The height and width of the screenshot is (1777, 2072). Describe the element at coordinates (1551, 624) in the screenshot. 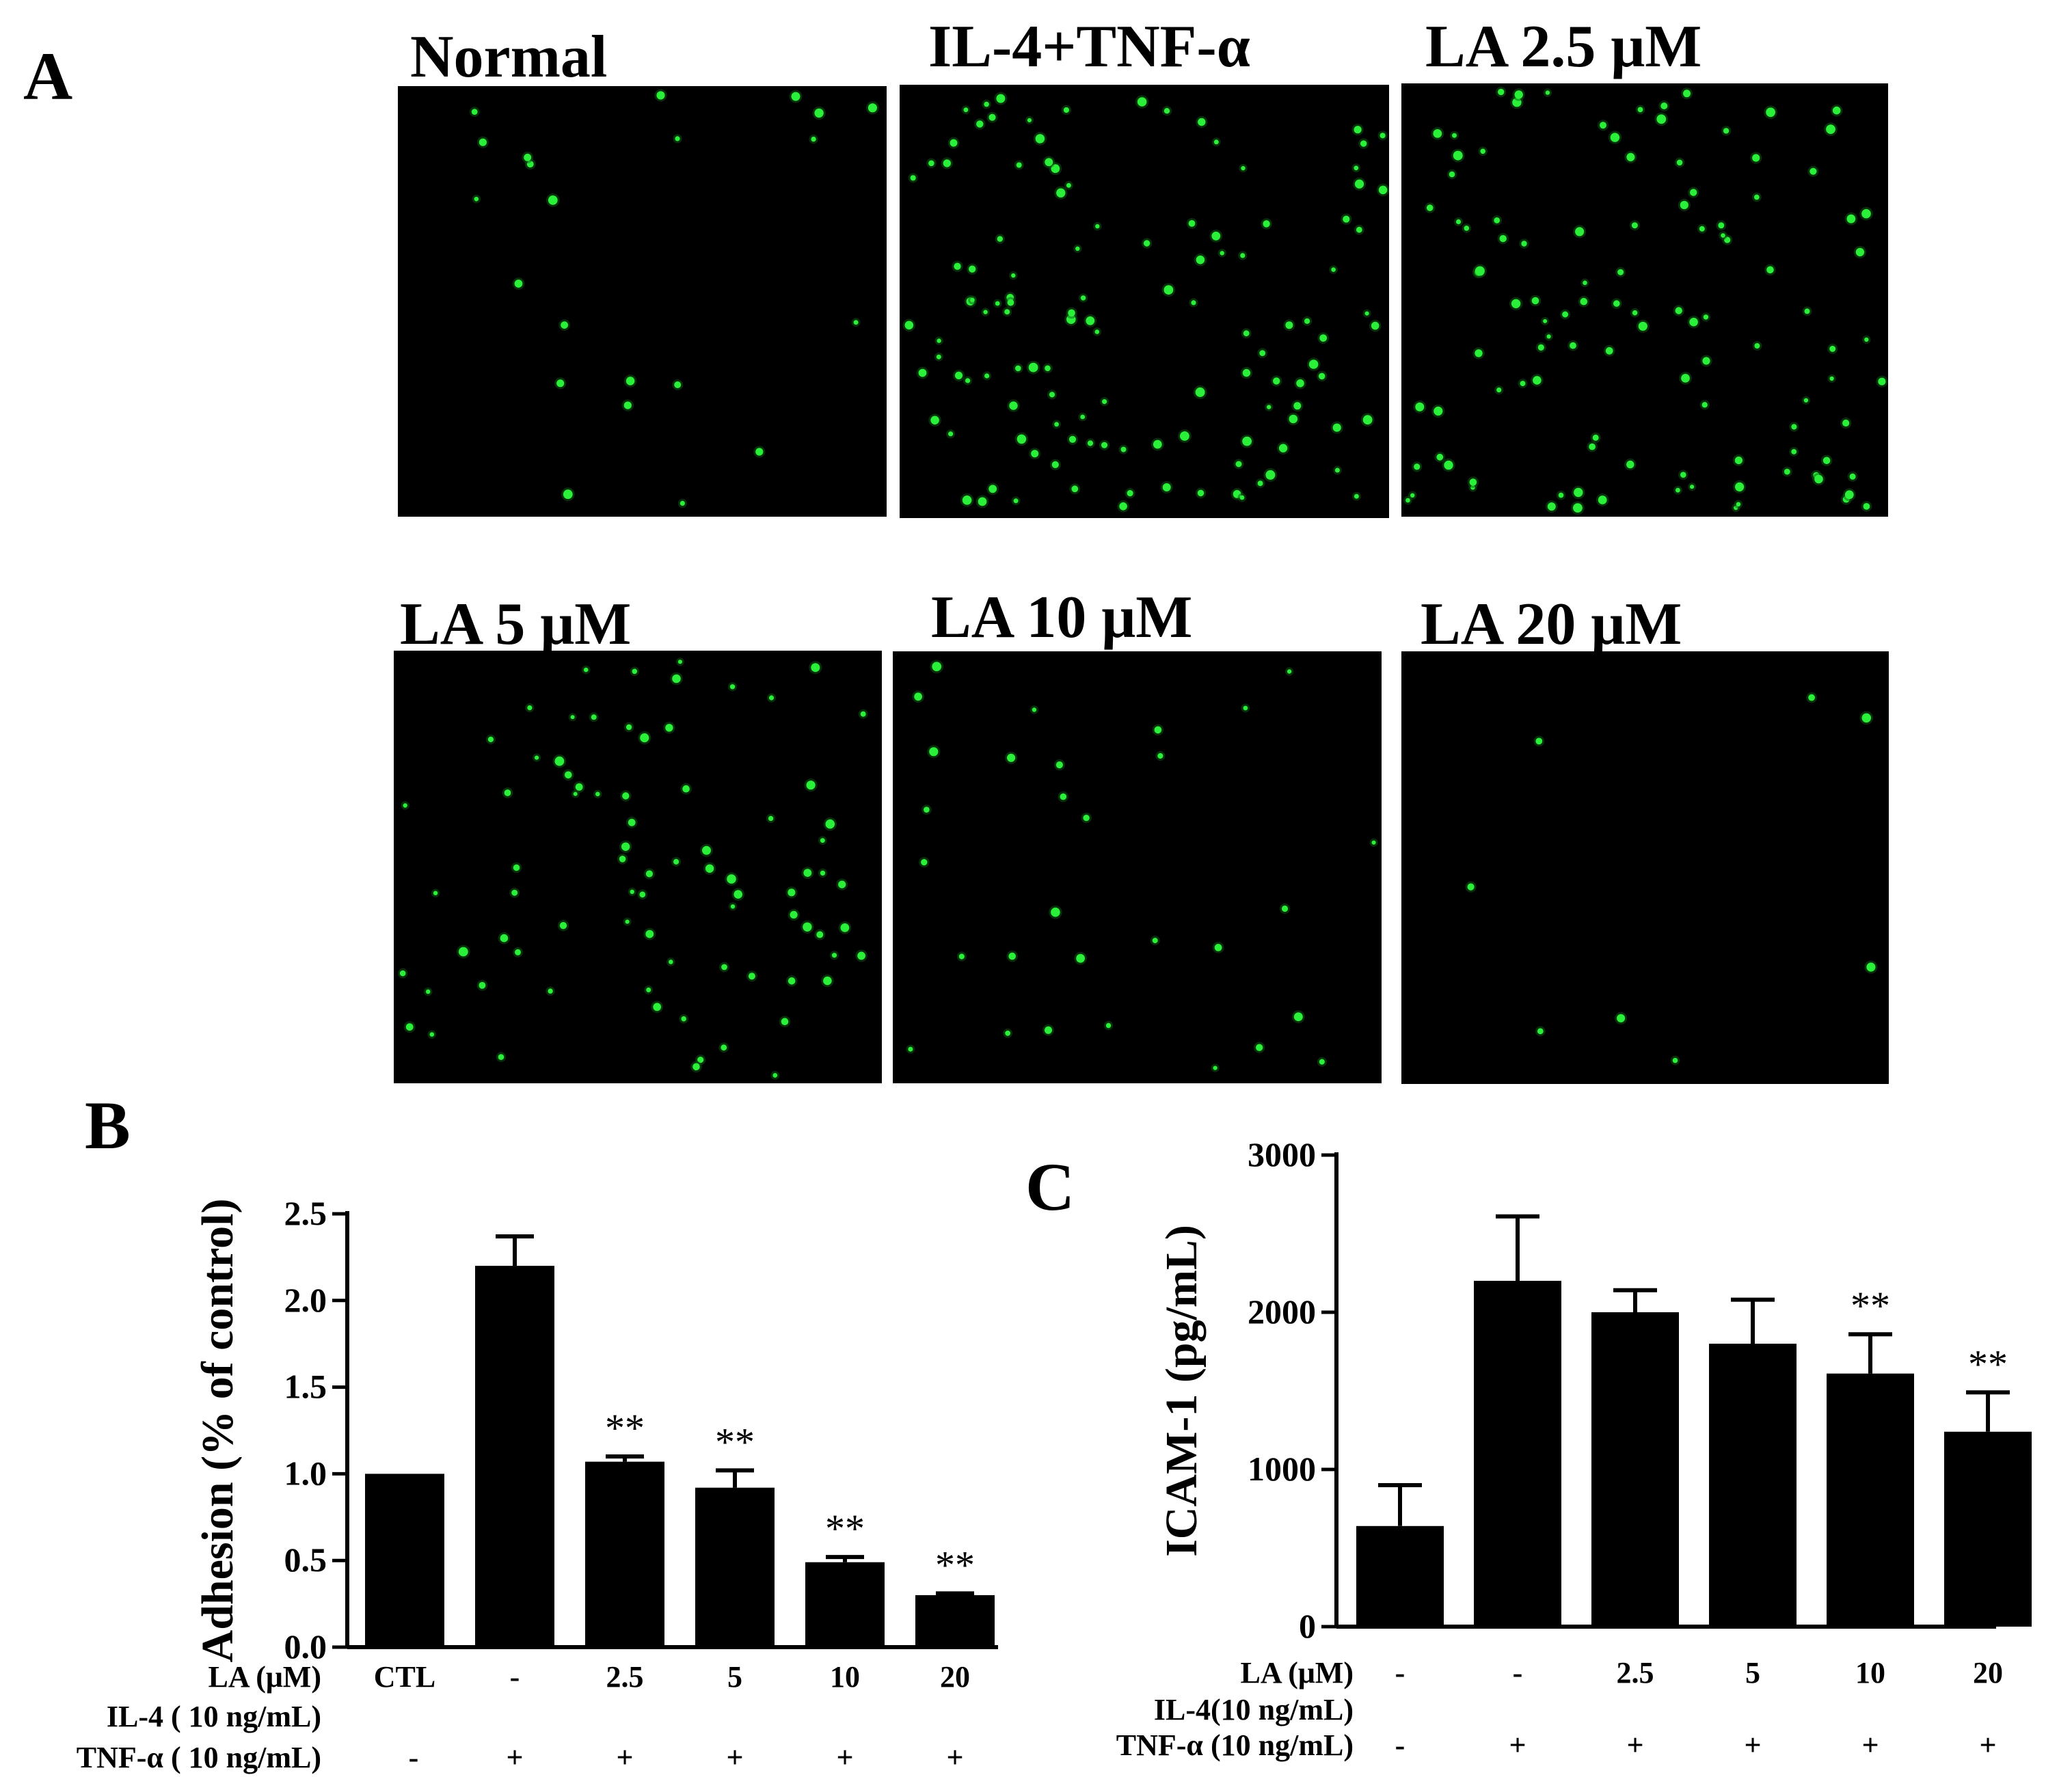

I see `image-title-la-20: LA 20 μM` at that location.